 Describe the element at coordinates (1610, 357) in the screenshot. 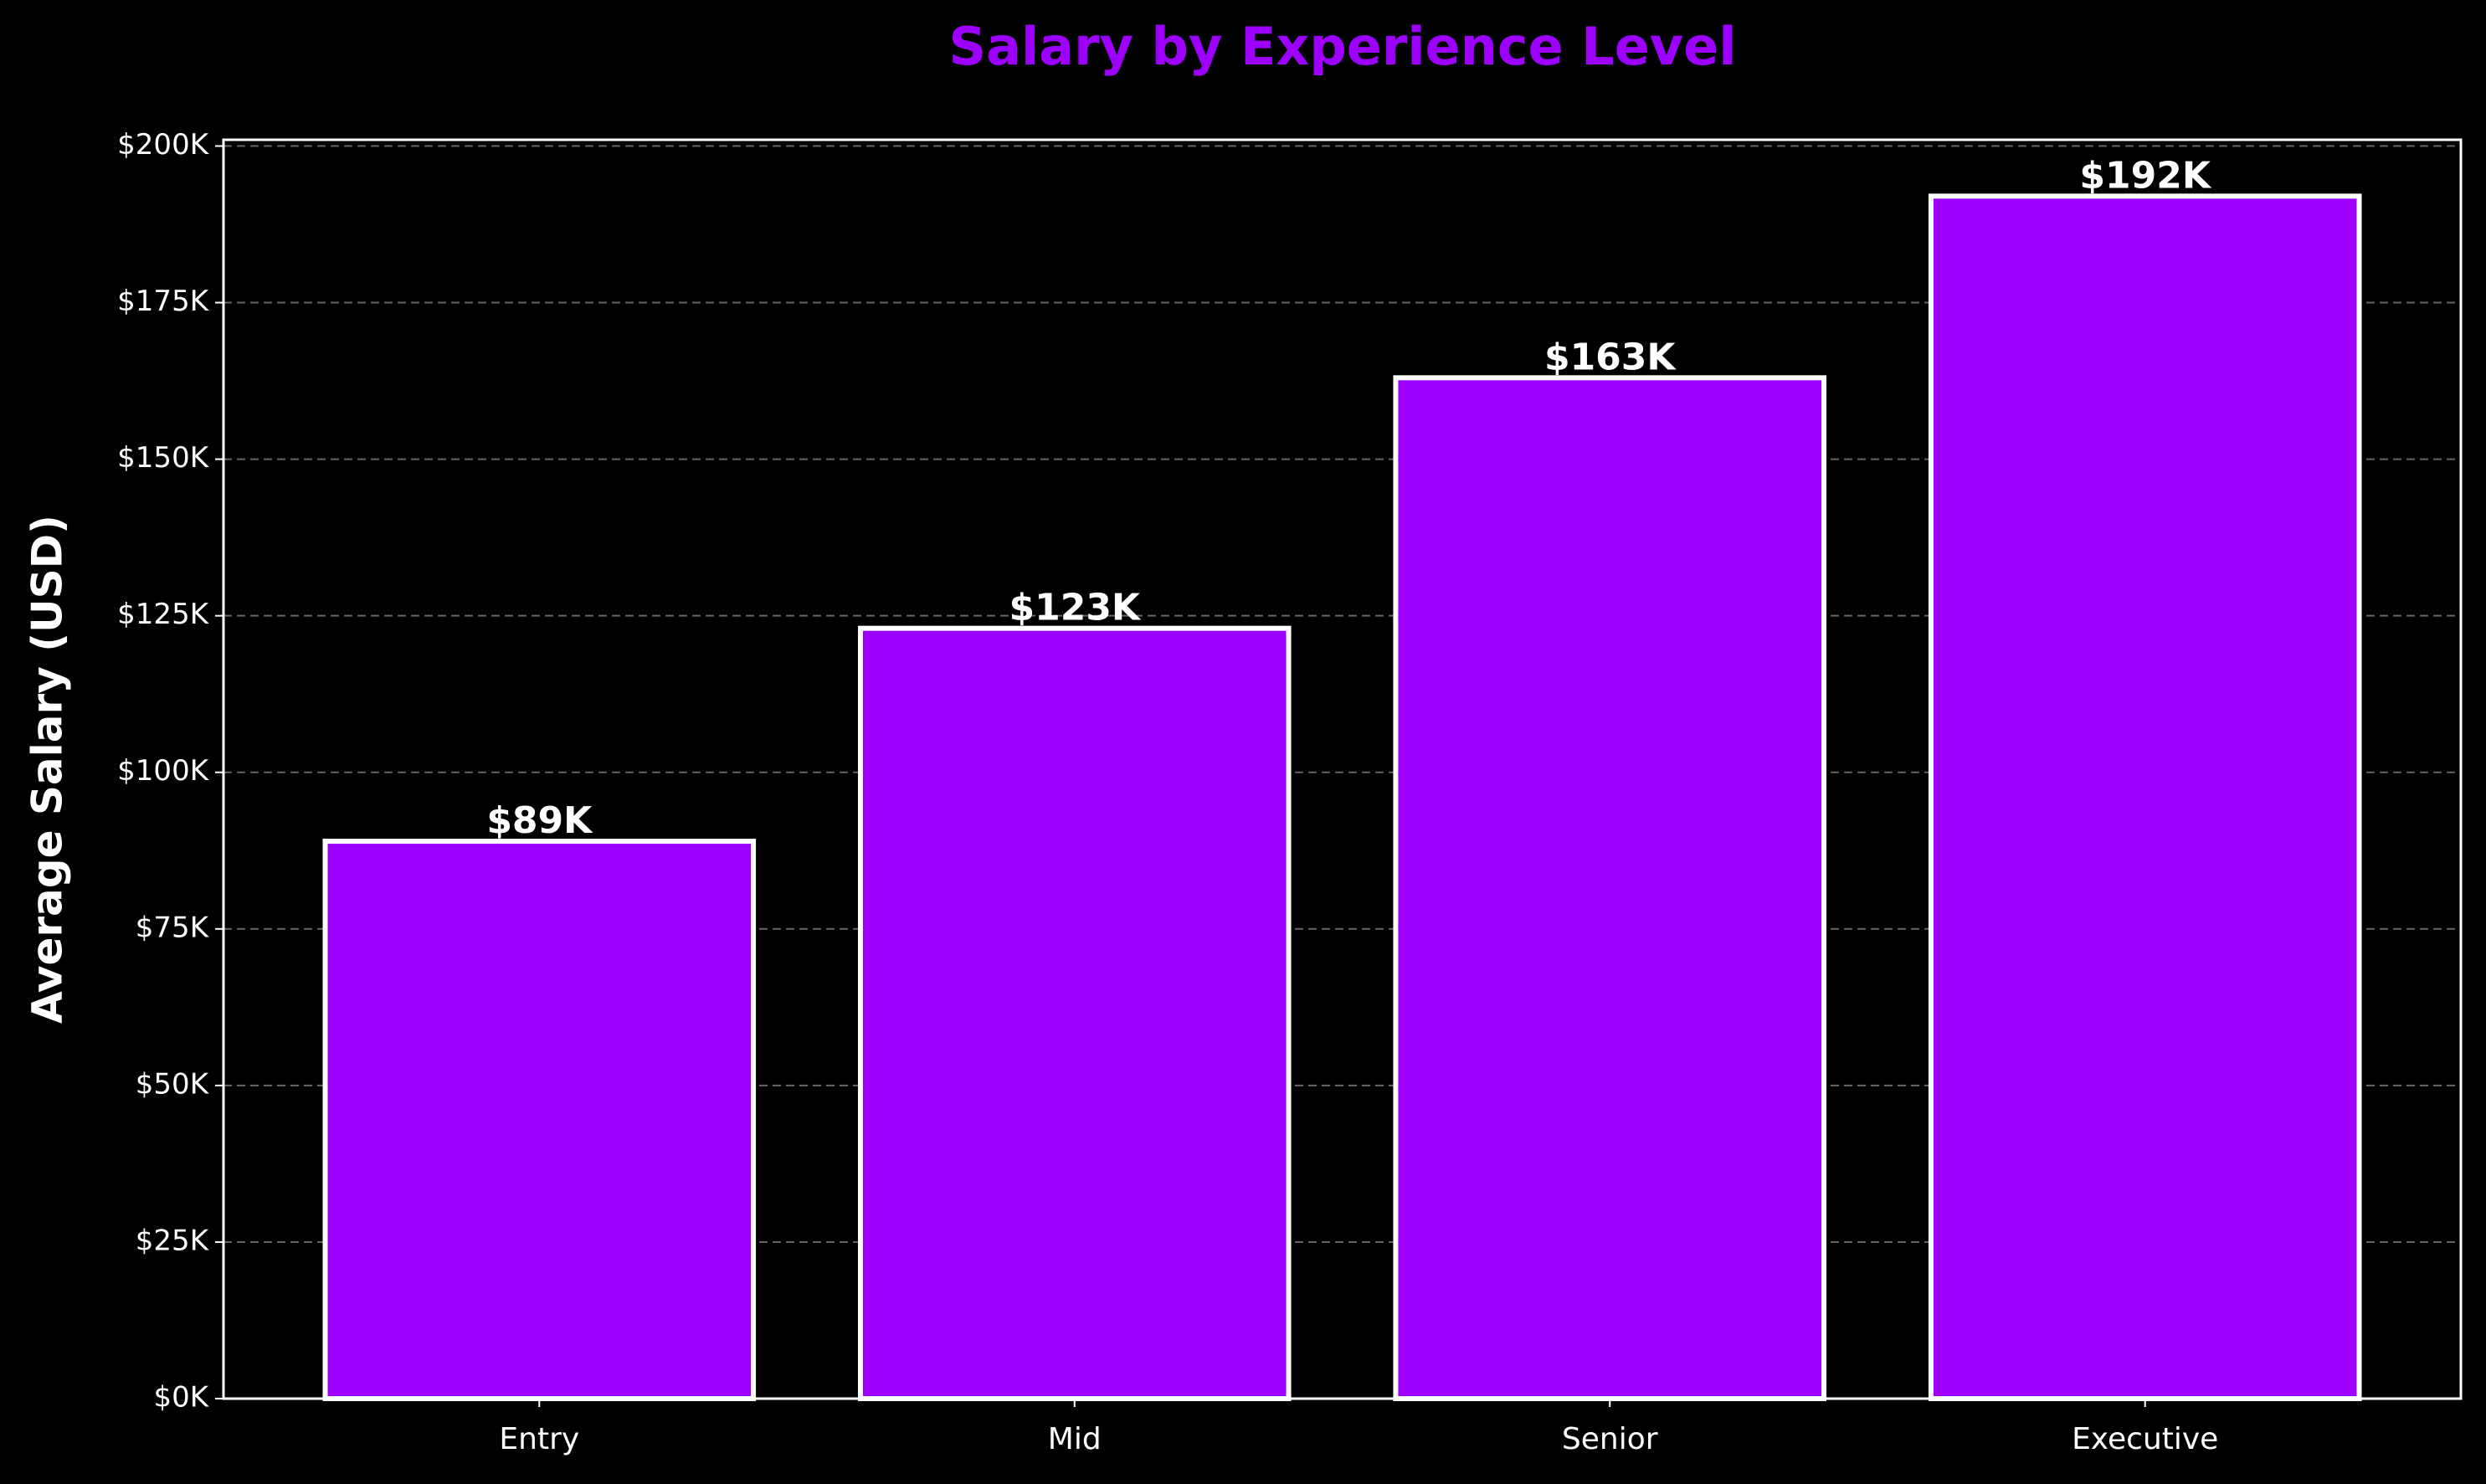

I see `value-label: $163K` at that location.